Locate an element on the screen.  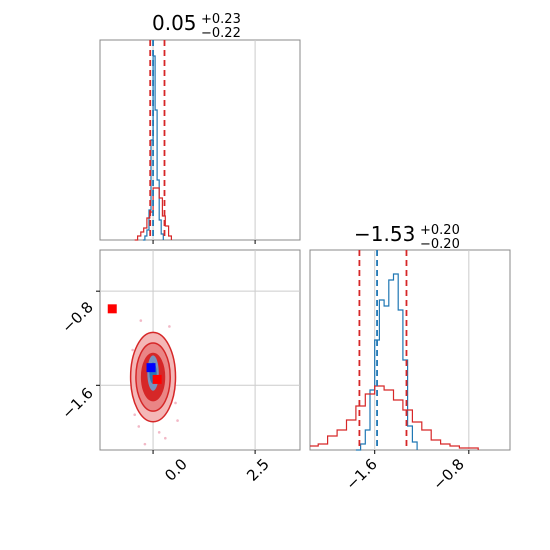
hist-p2-blue-line is located at coordinates (386, 362).